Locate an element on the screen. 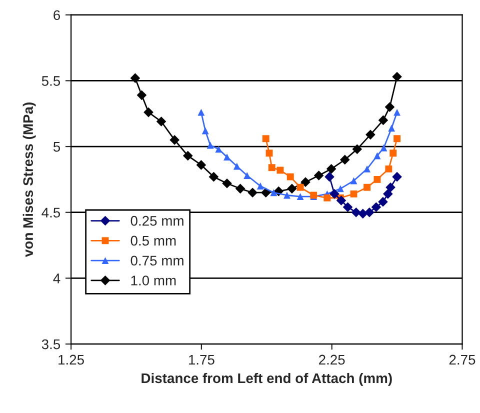  x-axis-title: Distance from Left end of Attach (mm) is located at coordinates (267, 379).